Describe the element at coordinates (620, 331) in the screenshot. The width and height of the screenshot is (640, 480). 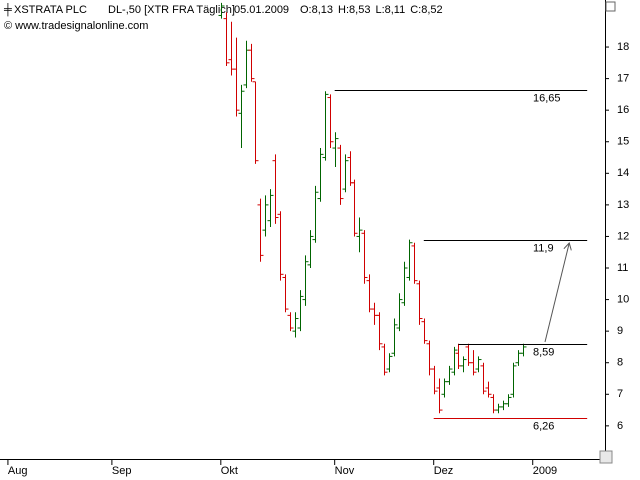
I see `y-tick-label: 9` at that location.